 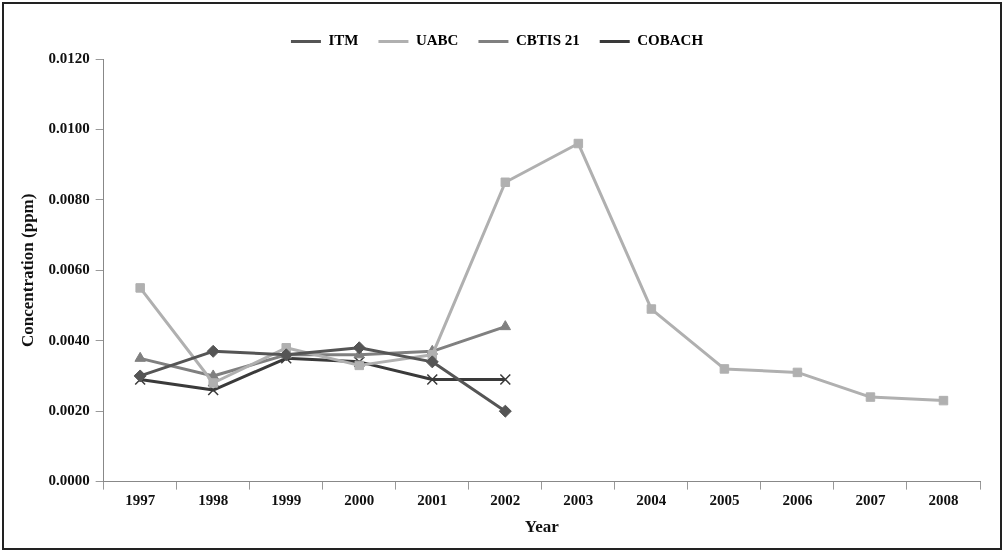 What do you see at coordinates (651, 500) in the screenshot?
I see `x-tick-label: 2004` at bounding box center [651, 500].